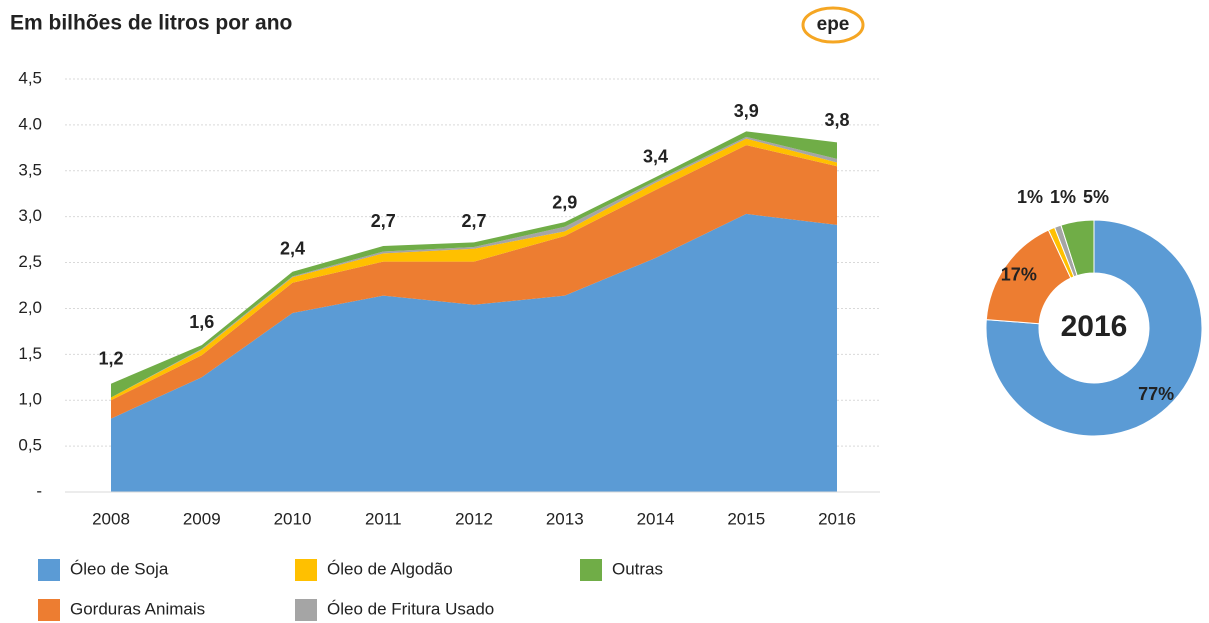 This screenshot has width=1209, height=623. What do you see at coordinates (30, 169) in the screenshot?
I see `y-tick-label: 3,5` at bounding box center [30, 169].